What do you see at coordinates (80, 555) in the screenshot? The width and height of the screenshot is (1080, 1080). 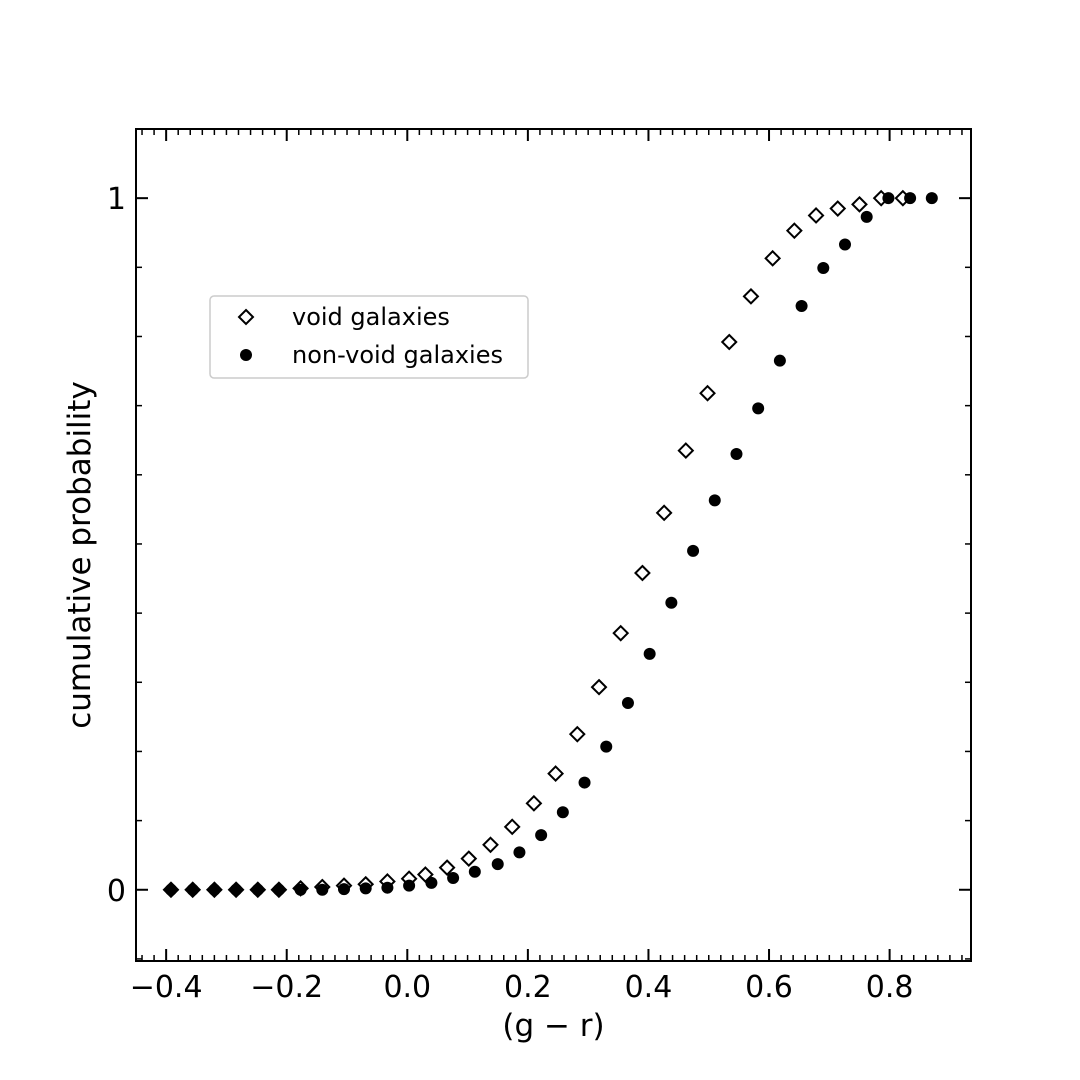 I see `y-axis-label: cumulative probability` at bounding box center [80, 555].